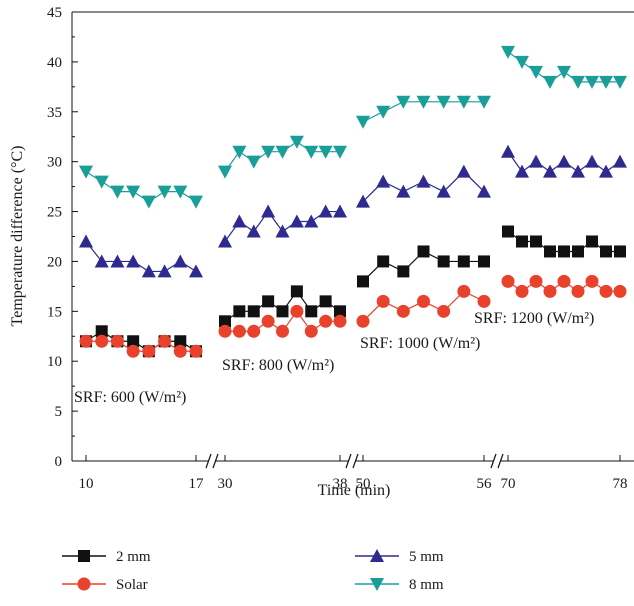 The height and width of the screenshot is (606, 634). What do you see at coordinates (139, 328) in the screenshot?
I see `segment-1: 10 17 SRF: 600 (W/m²)` at bounding box center [139, 328].